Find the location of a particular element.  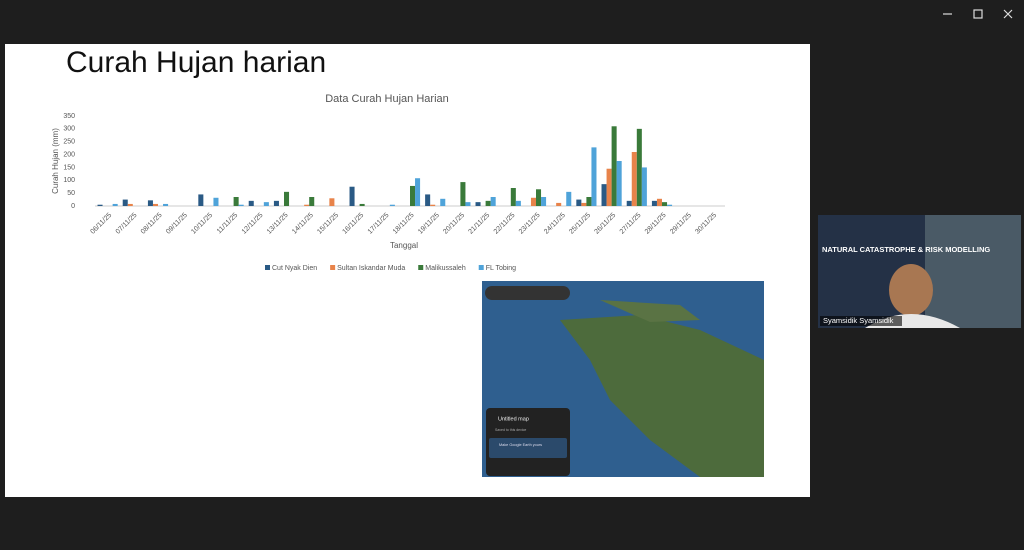

map-panel-saved: Saved to this device is located at coordinates (510, 430).